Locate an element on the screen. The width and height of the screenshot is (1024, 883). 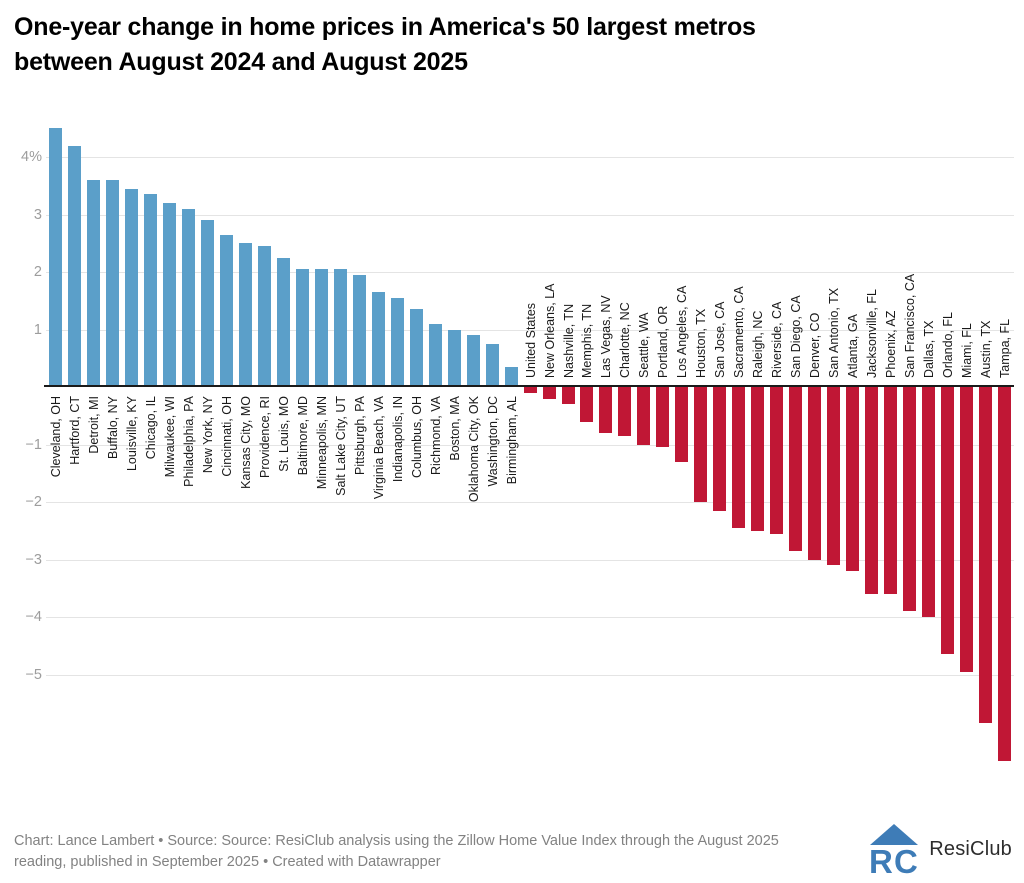
bar-category-label: Las Vegas, NV is located at coordinates (606, 336).